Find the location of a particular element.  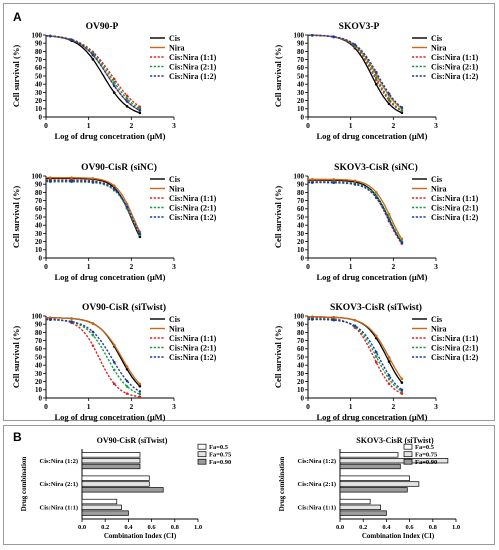

category-label-cis-nira-1-2: Cis:Nira (1:2) is located at coordinates (59, 461).